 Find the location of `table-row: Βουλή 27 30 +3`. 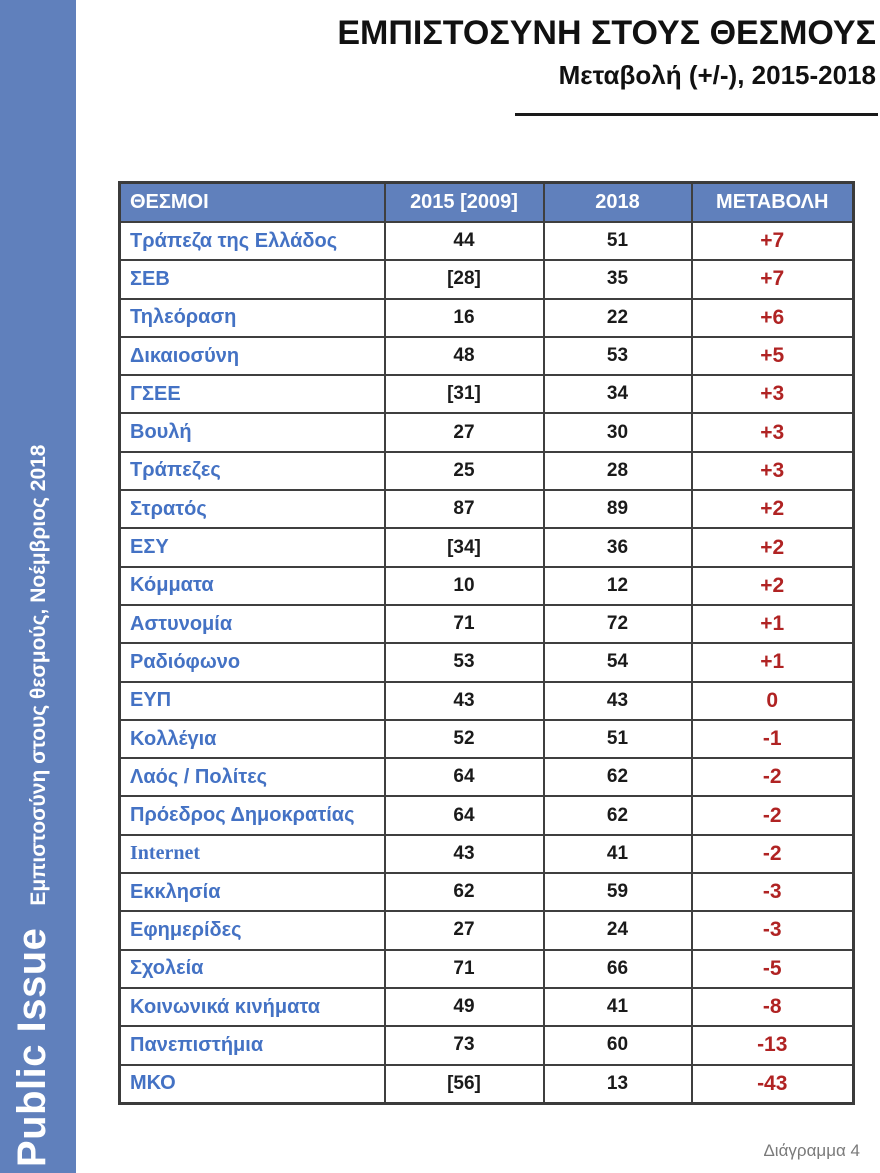

table-row: Βουλή 27 30 +3 is located at coordinates (486, 432).